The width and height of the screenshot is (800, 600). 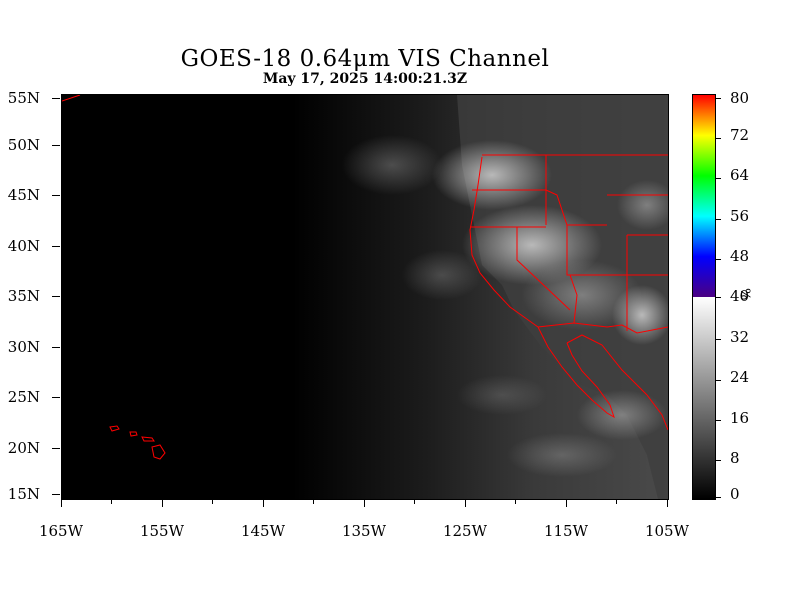 What do you see at coordinates (704, 297) in the screenshot?
I see `colorbar` at bounding box center [704, 297].